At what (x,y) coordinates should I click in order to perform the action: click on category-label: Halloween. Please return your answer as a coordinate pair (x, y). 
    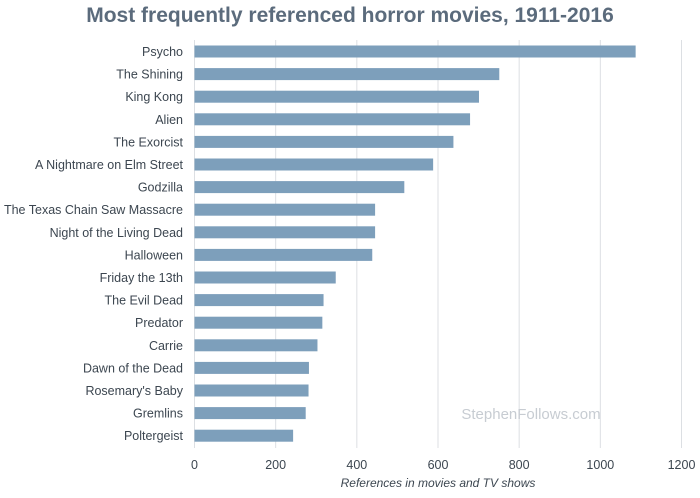
    Looking at the image, I should click on (154, 255).